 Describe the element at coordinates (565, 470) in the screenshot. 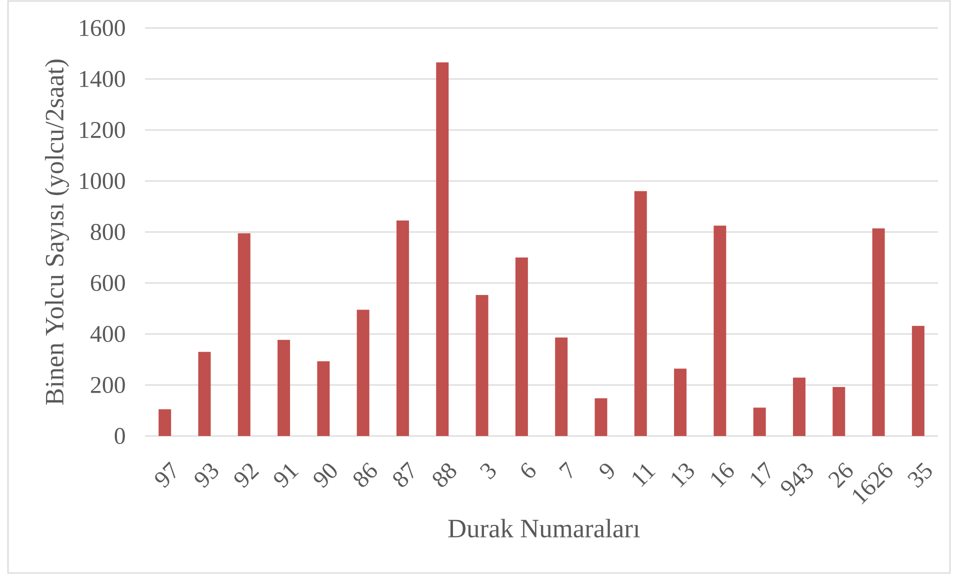

I see `x-tick-label: 7` at that location.